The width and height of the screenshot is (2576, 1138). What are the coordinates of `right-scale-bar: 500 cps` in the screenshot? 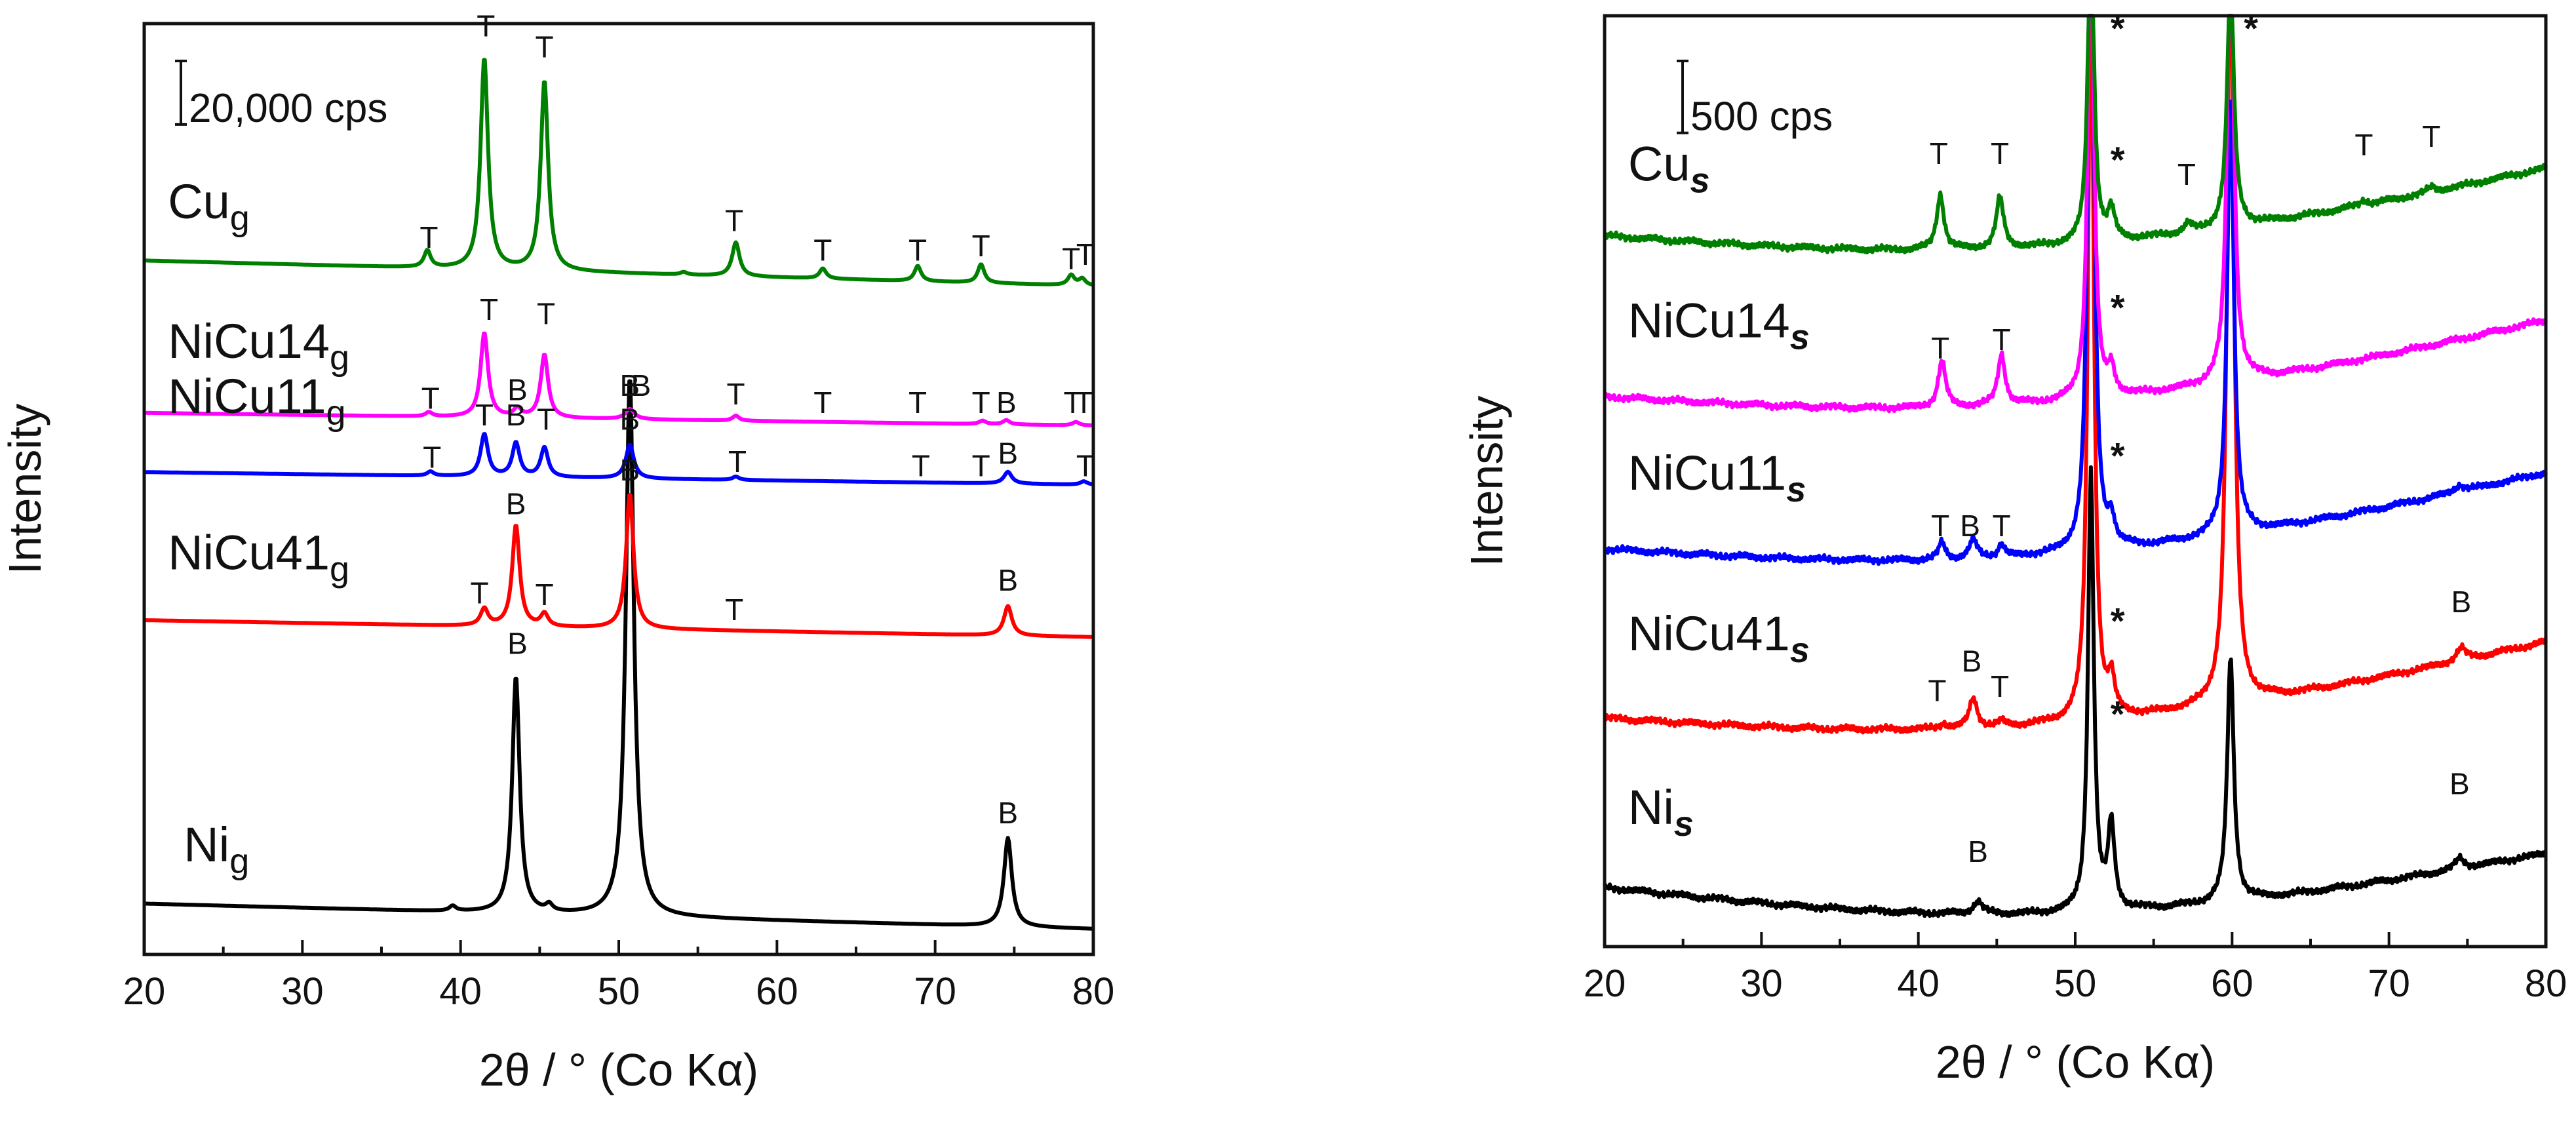 It's located at (1755, 100).